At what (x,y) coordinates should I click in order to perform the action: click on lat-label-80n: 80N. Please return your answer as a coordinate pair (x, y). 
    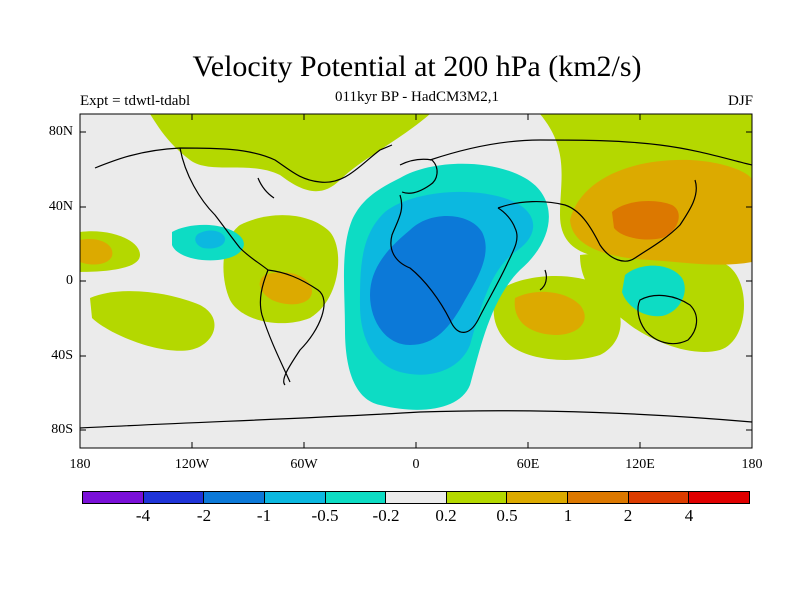
    Looking at the image, I should click on (60, 131).